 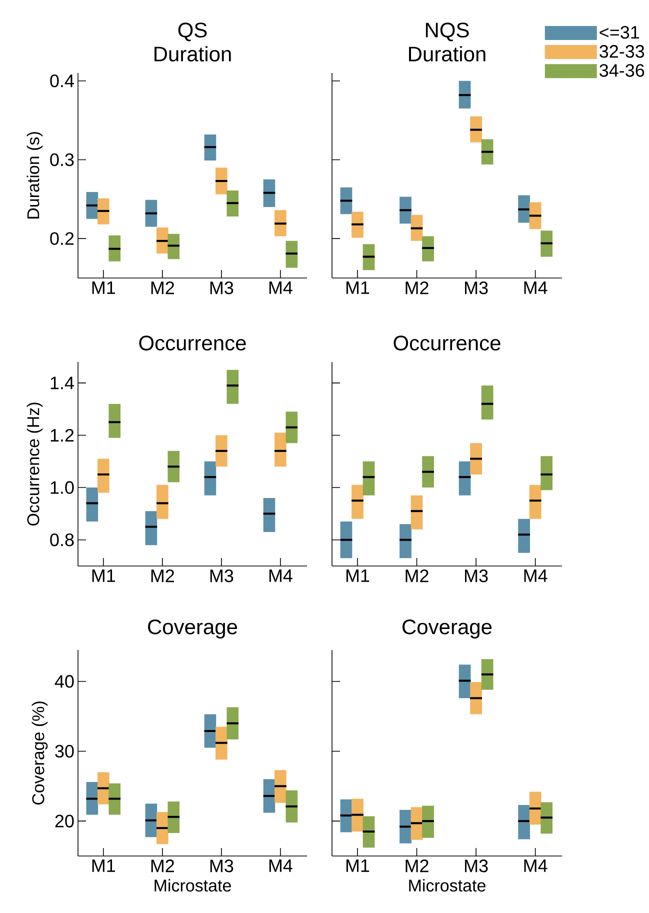 What do you see at coordinates (622, 70) in the screenshot?
I see `legend-label: 34-36` at bounding box center [622, 70].